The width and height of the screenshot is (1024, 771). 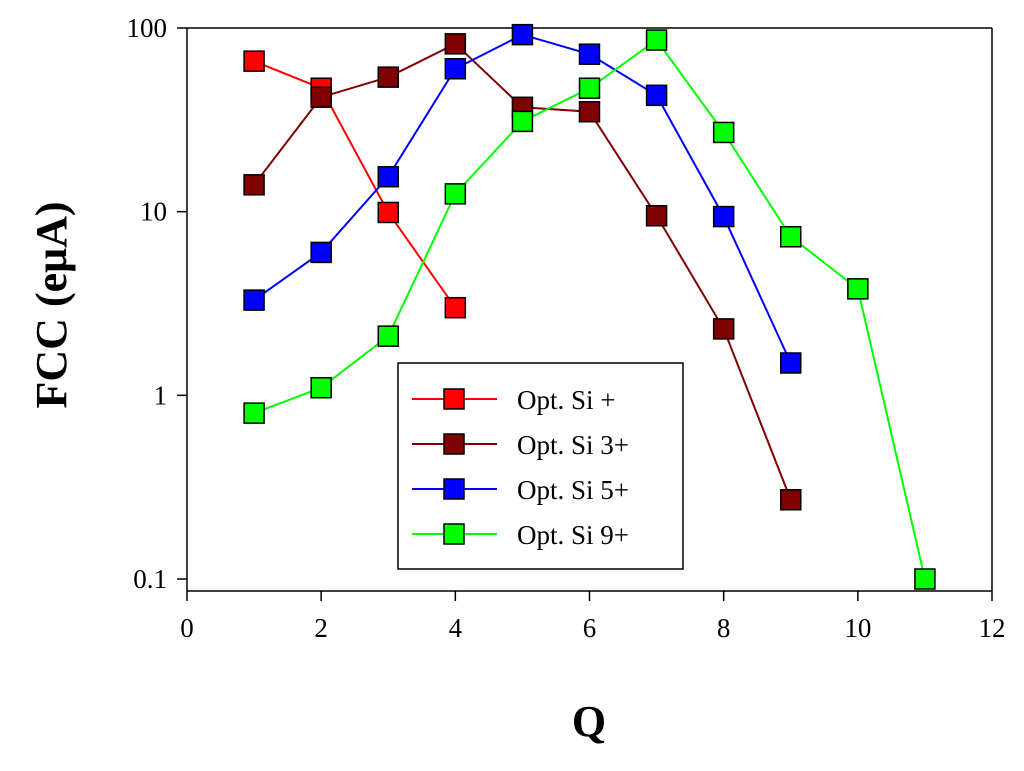 I want to click on x-tick-label: 12, so click(x=992, y=628).